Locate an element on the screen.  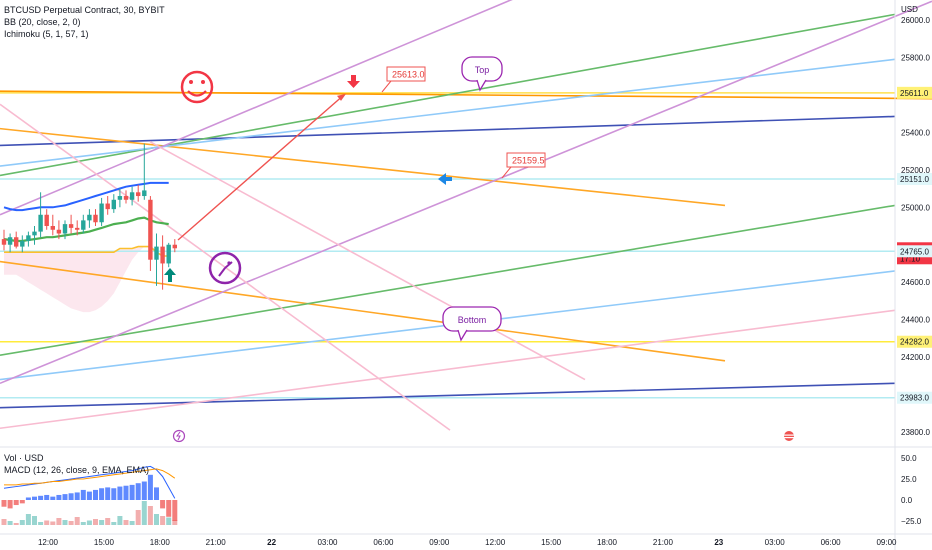
legend-symbol: BTCUSD Perpetual Contract, 30, BYBIT is located at coordinates (84, 10).